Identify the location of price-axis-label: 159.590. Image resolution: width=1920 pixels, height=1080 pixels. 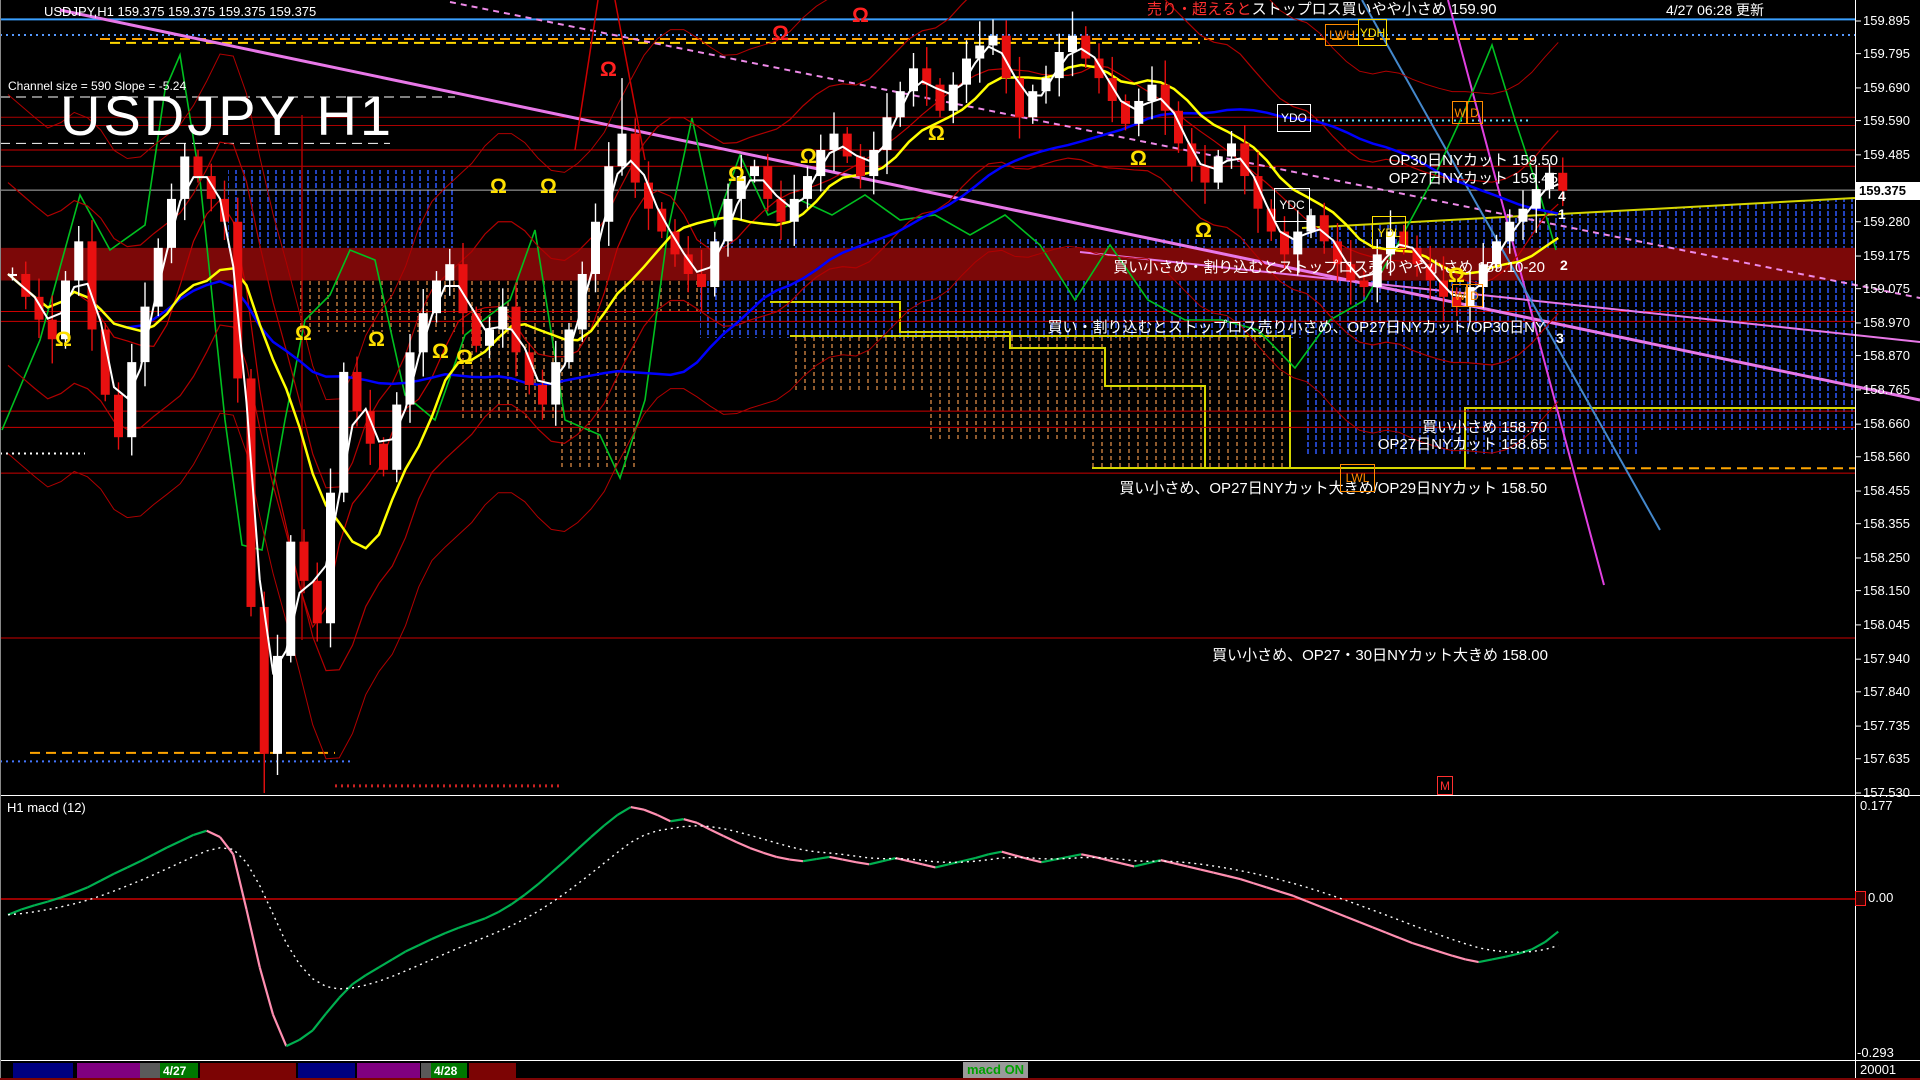
(1886, 120).